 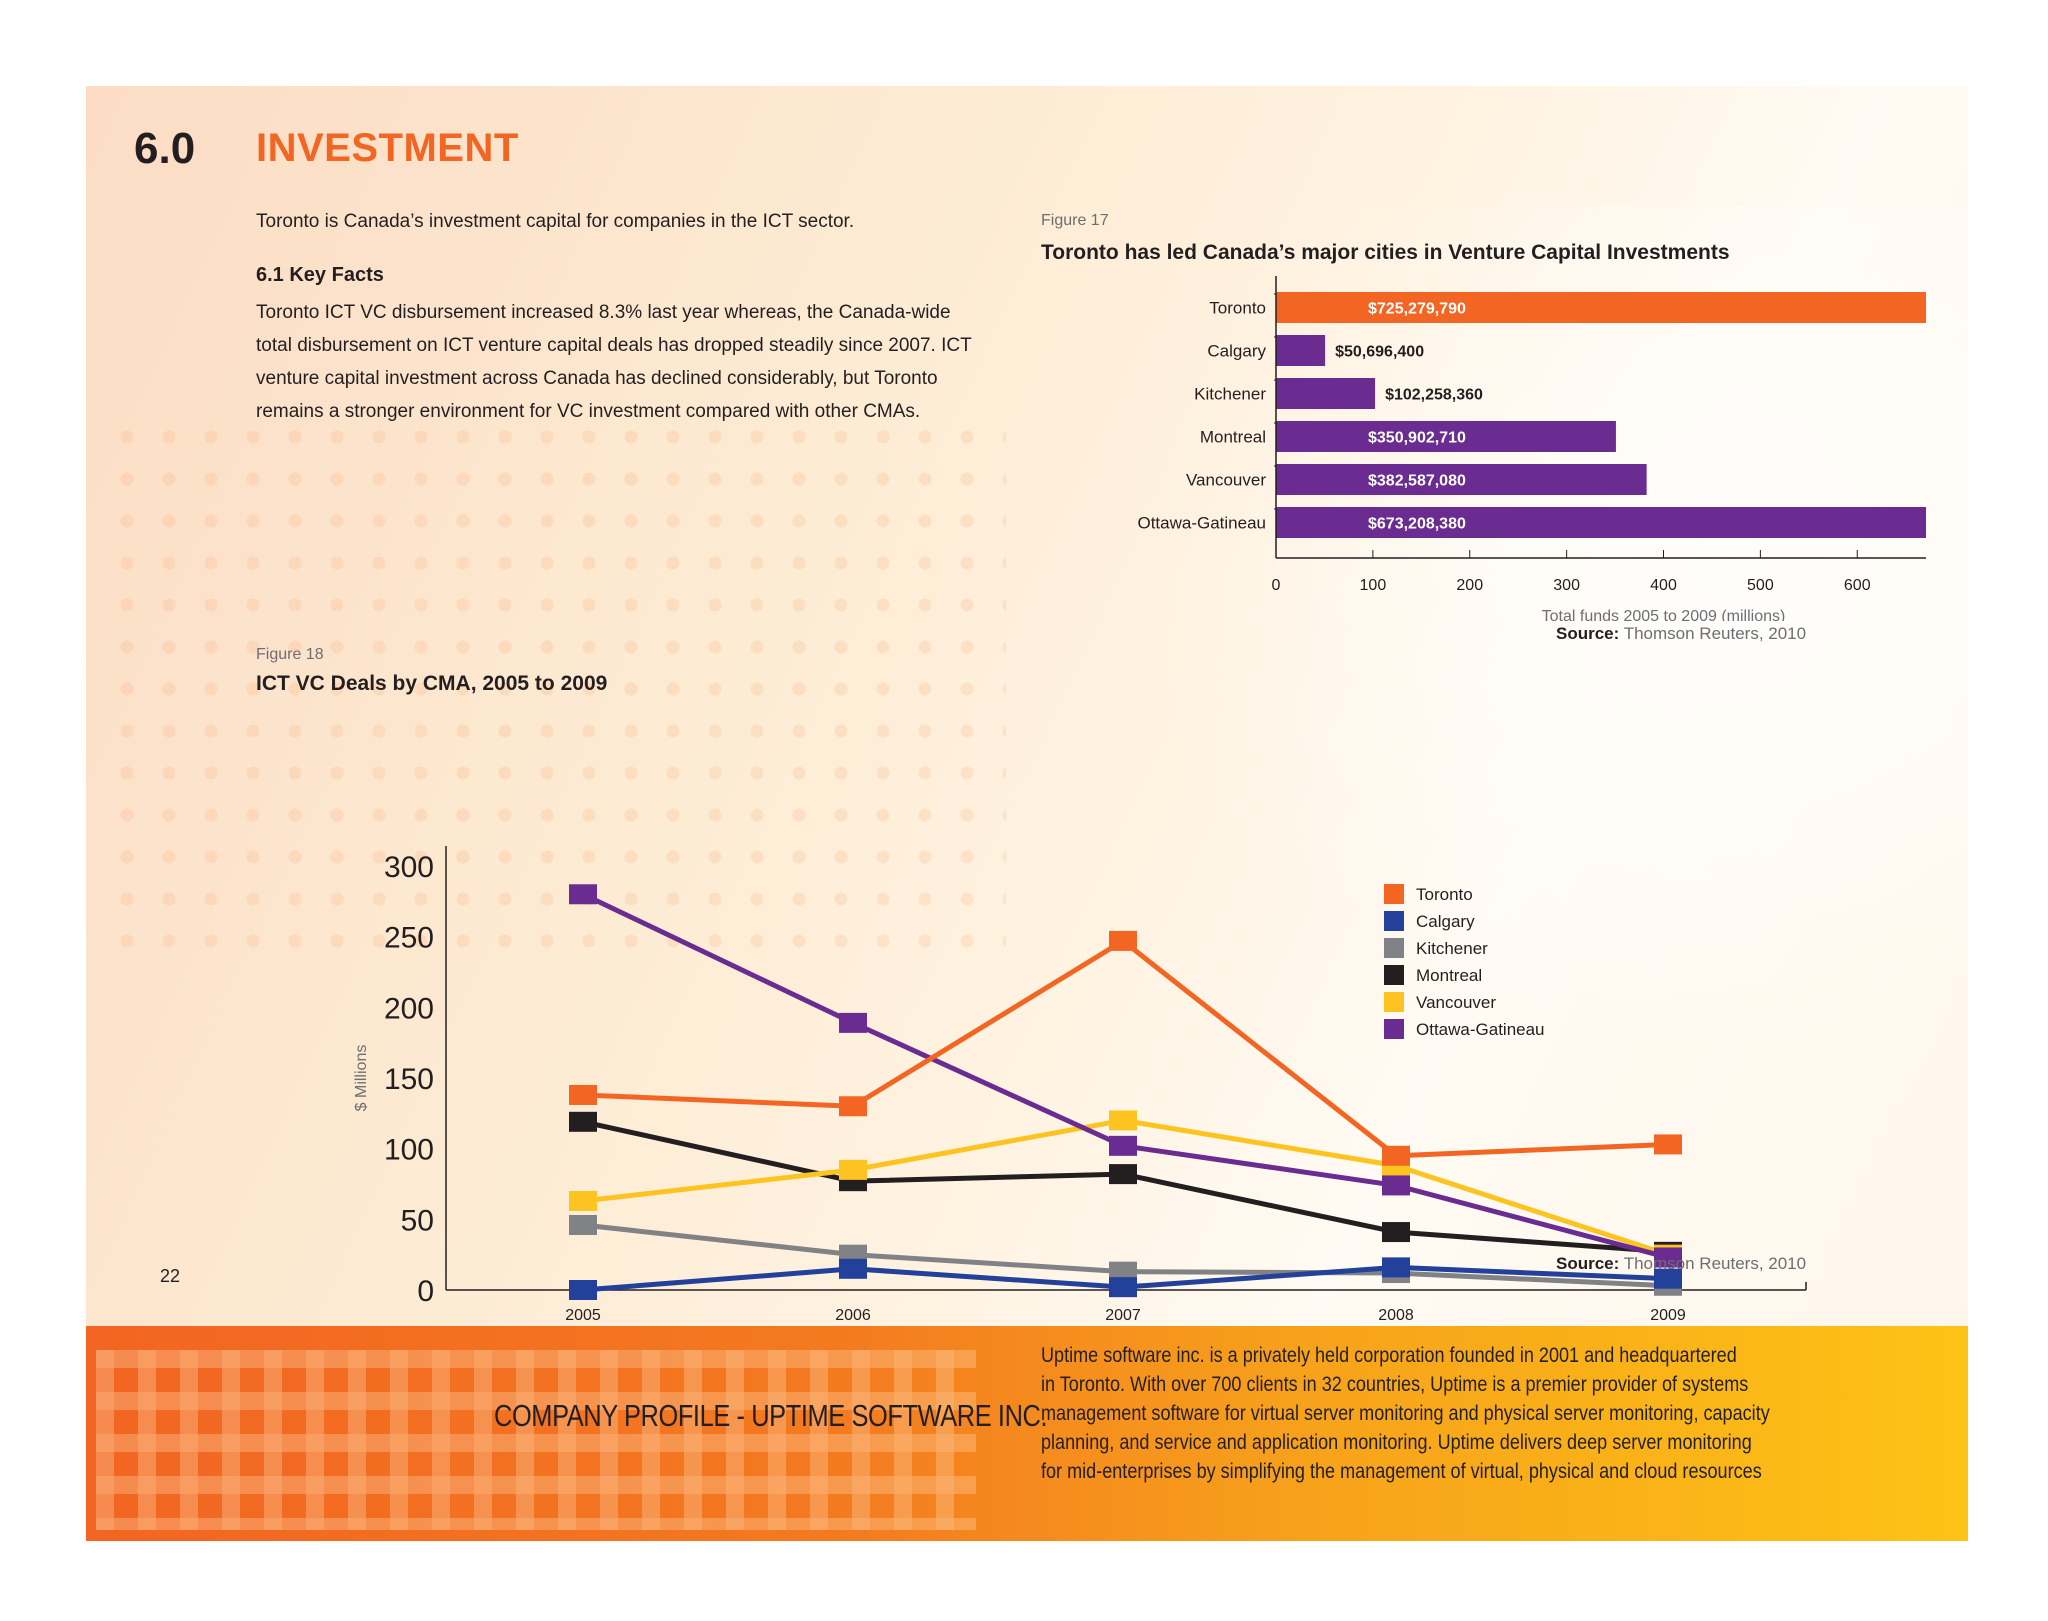 I want to click on bar-data-label: $673,208,380, so click(x=1417, y=524).